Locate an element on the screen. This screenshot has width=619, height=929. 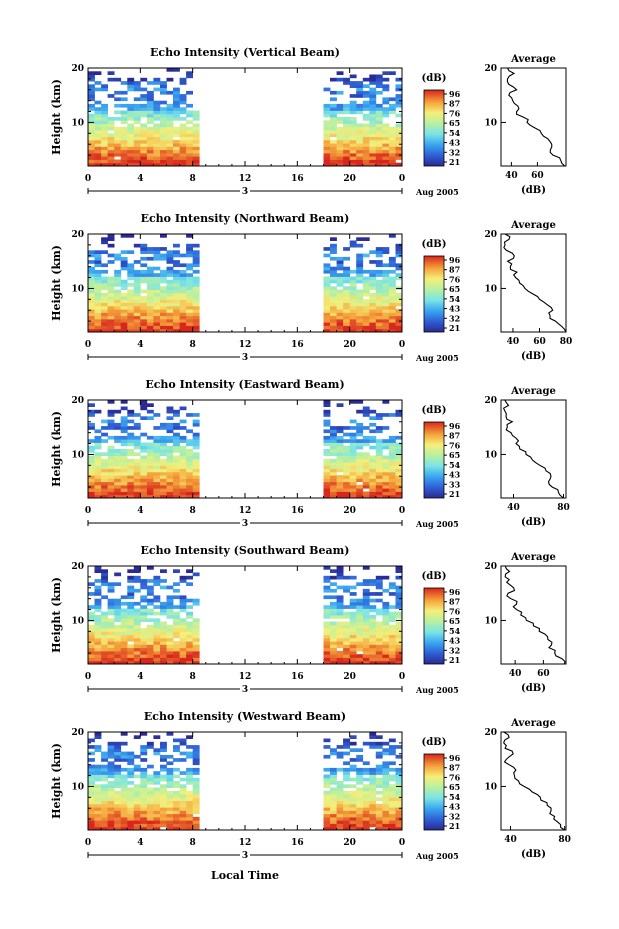
colorbar-tick-label: 54 is located at coordinates (455, 465).